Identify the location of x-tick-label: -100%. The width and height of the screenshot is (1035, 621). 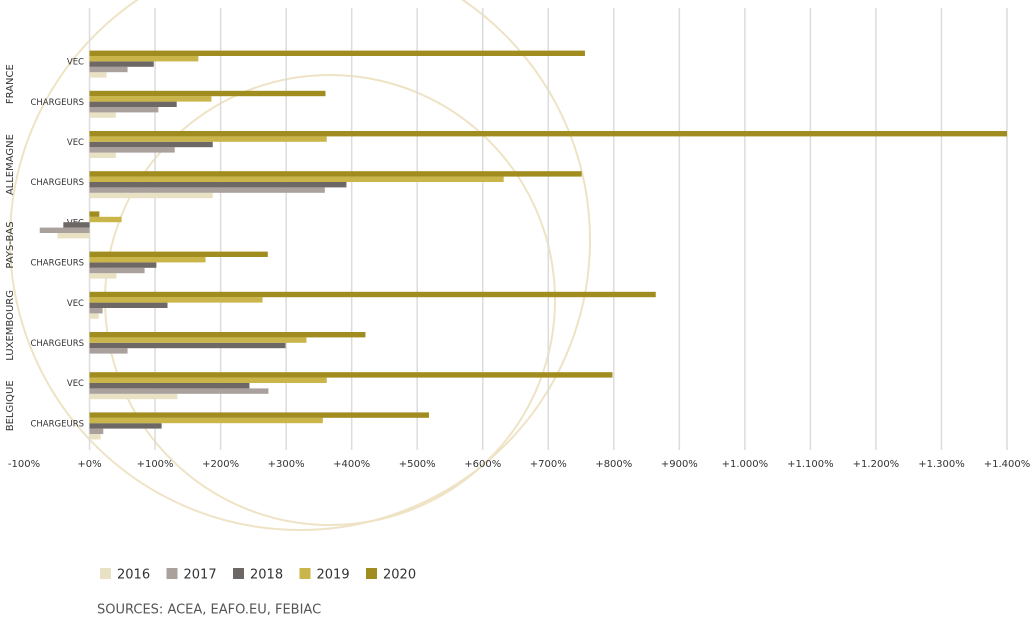
(24, 464).